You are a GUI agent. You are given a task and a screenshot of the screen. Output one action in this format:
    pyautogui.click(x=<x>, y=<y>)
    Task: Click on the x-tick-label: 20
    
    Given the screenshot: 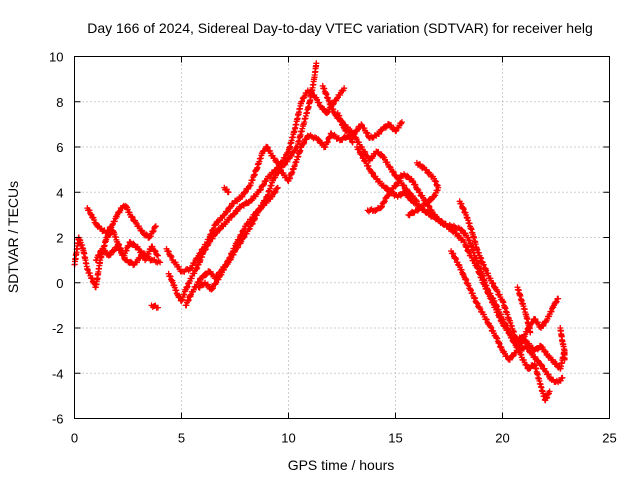 What is the action you would take?
    pyautogui.click(x=502, y=438)
    